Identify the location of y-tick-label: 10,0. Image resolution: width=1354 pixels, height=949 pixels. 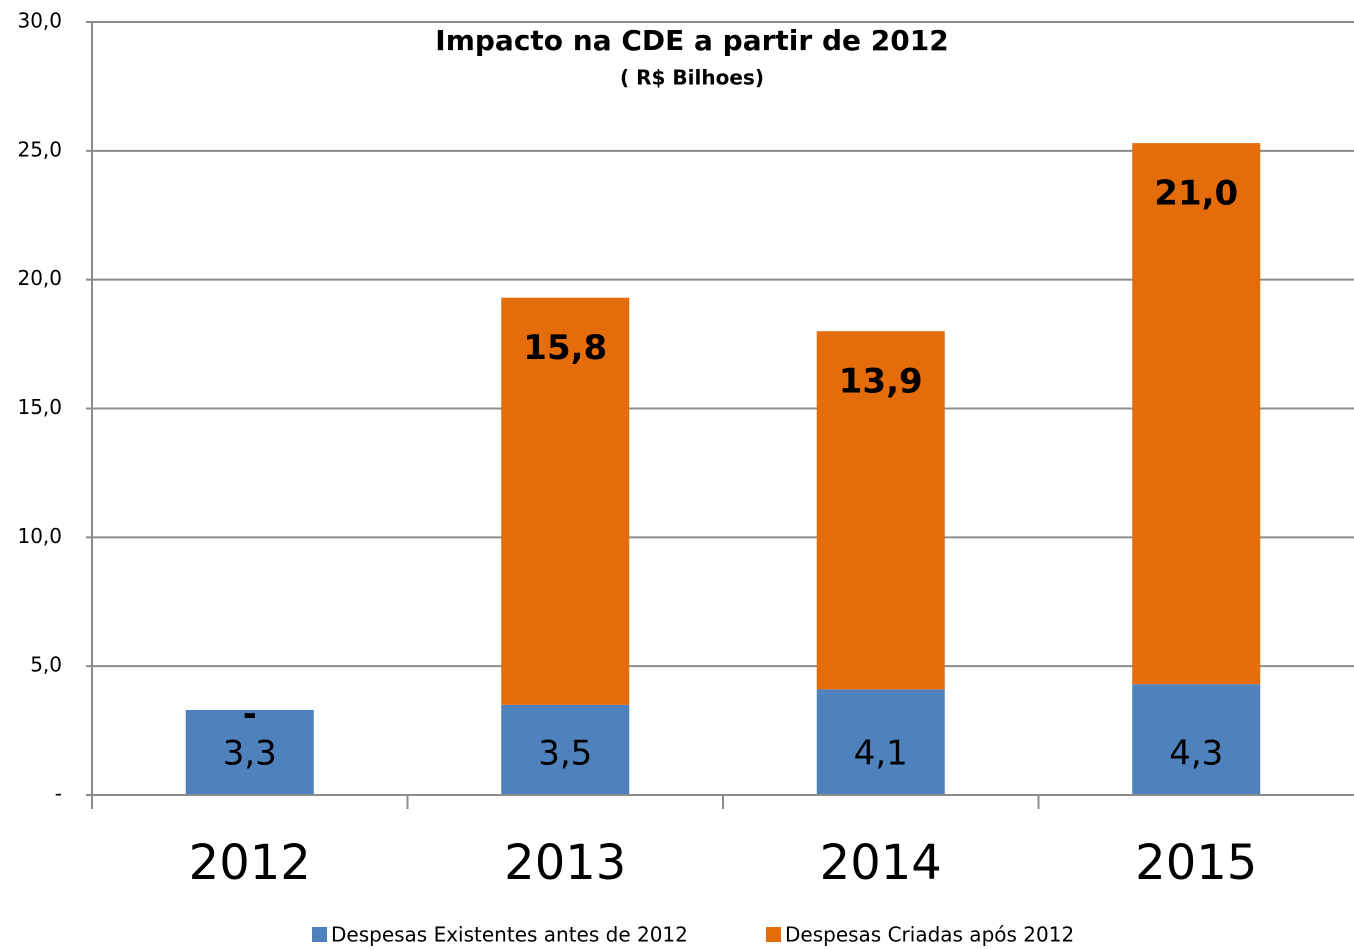
(39, 536).